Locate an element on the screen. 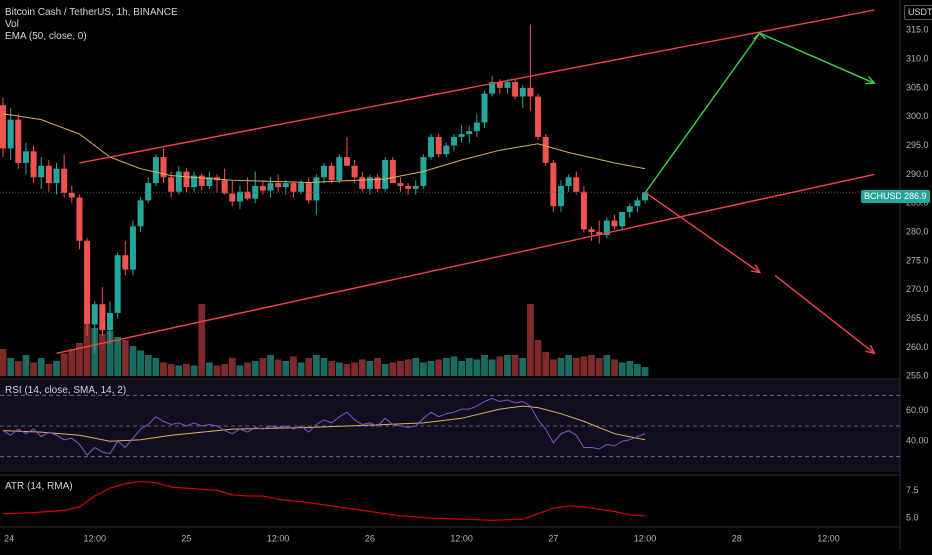  atr-tick-label: 5.0 is located at coordinates (912, 518).